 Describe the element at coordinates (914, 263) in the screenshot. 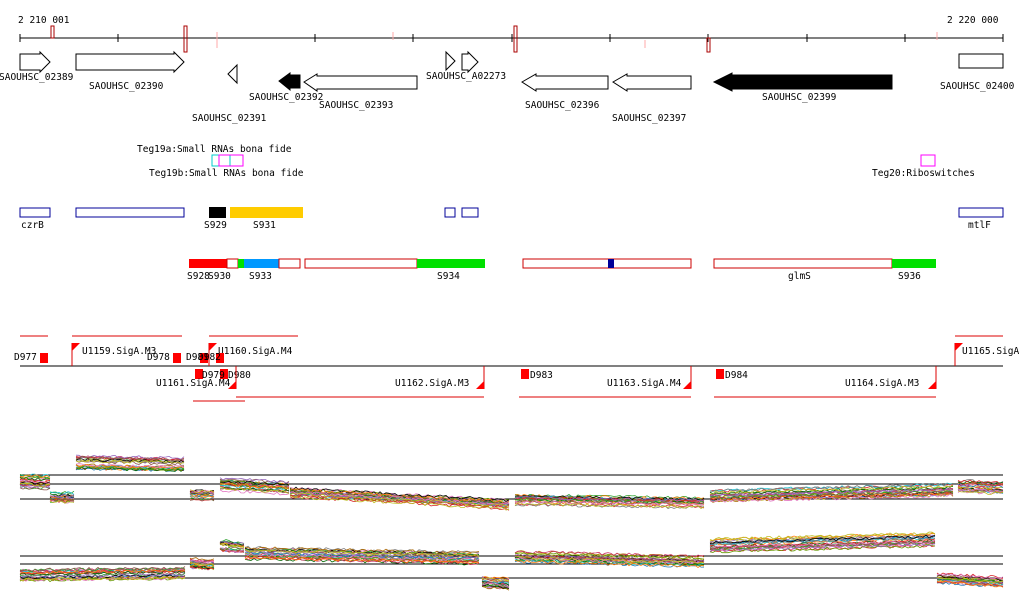

I see `segment-s936` at that location.